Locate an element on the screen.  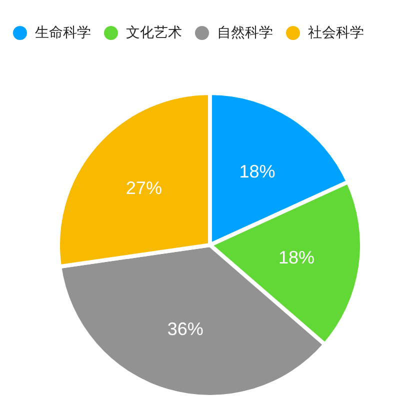
data-label: 36% is located at coordinates (185, 328).